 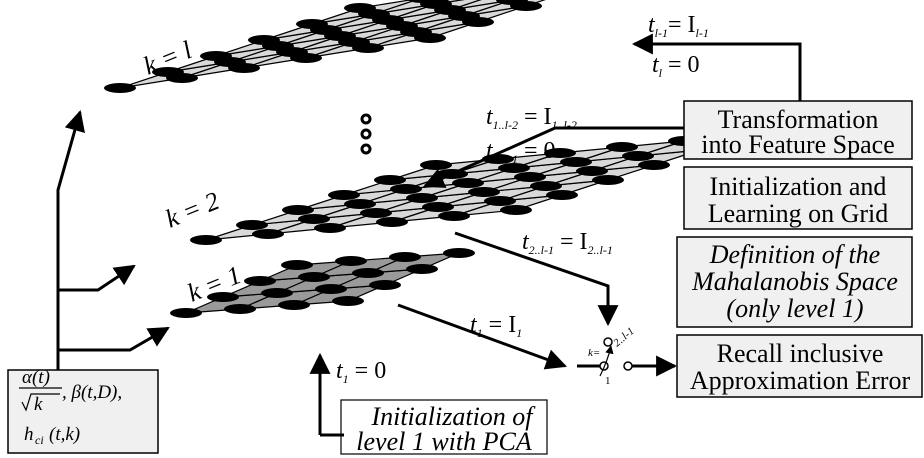 I want to click on recall-line-1: Recall inclusive, so click(x=800, y=353).